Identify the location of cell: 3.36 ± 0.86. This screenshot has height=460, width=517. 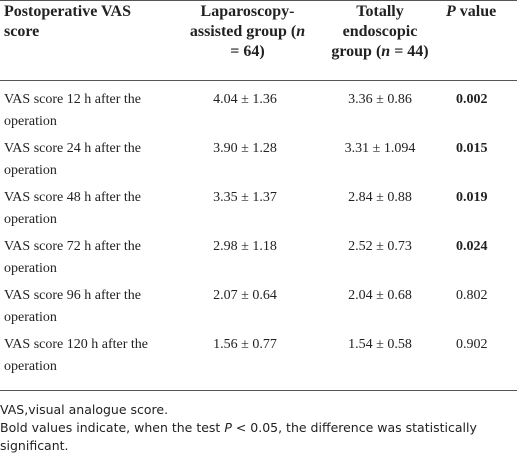
(380, 99).